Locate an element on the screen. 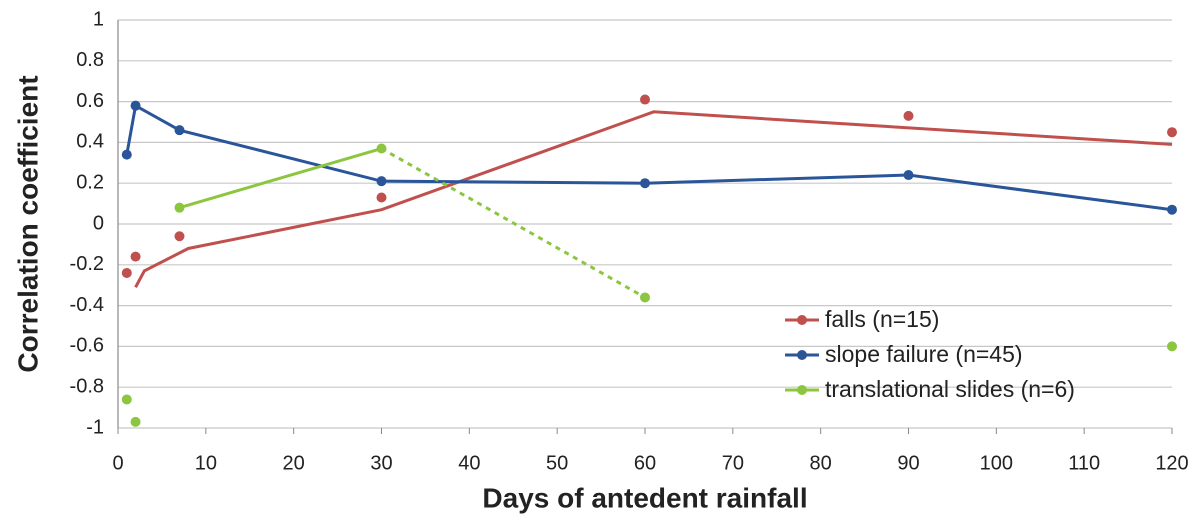 The width and height of the screenshot is (1202, 524). y-tick-label: 0.8 is located at coordinates (90, 60).